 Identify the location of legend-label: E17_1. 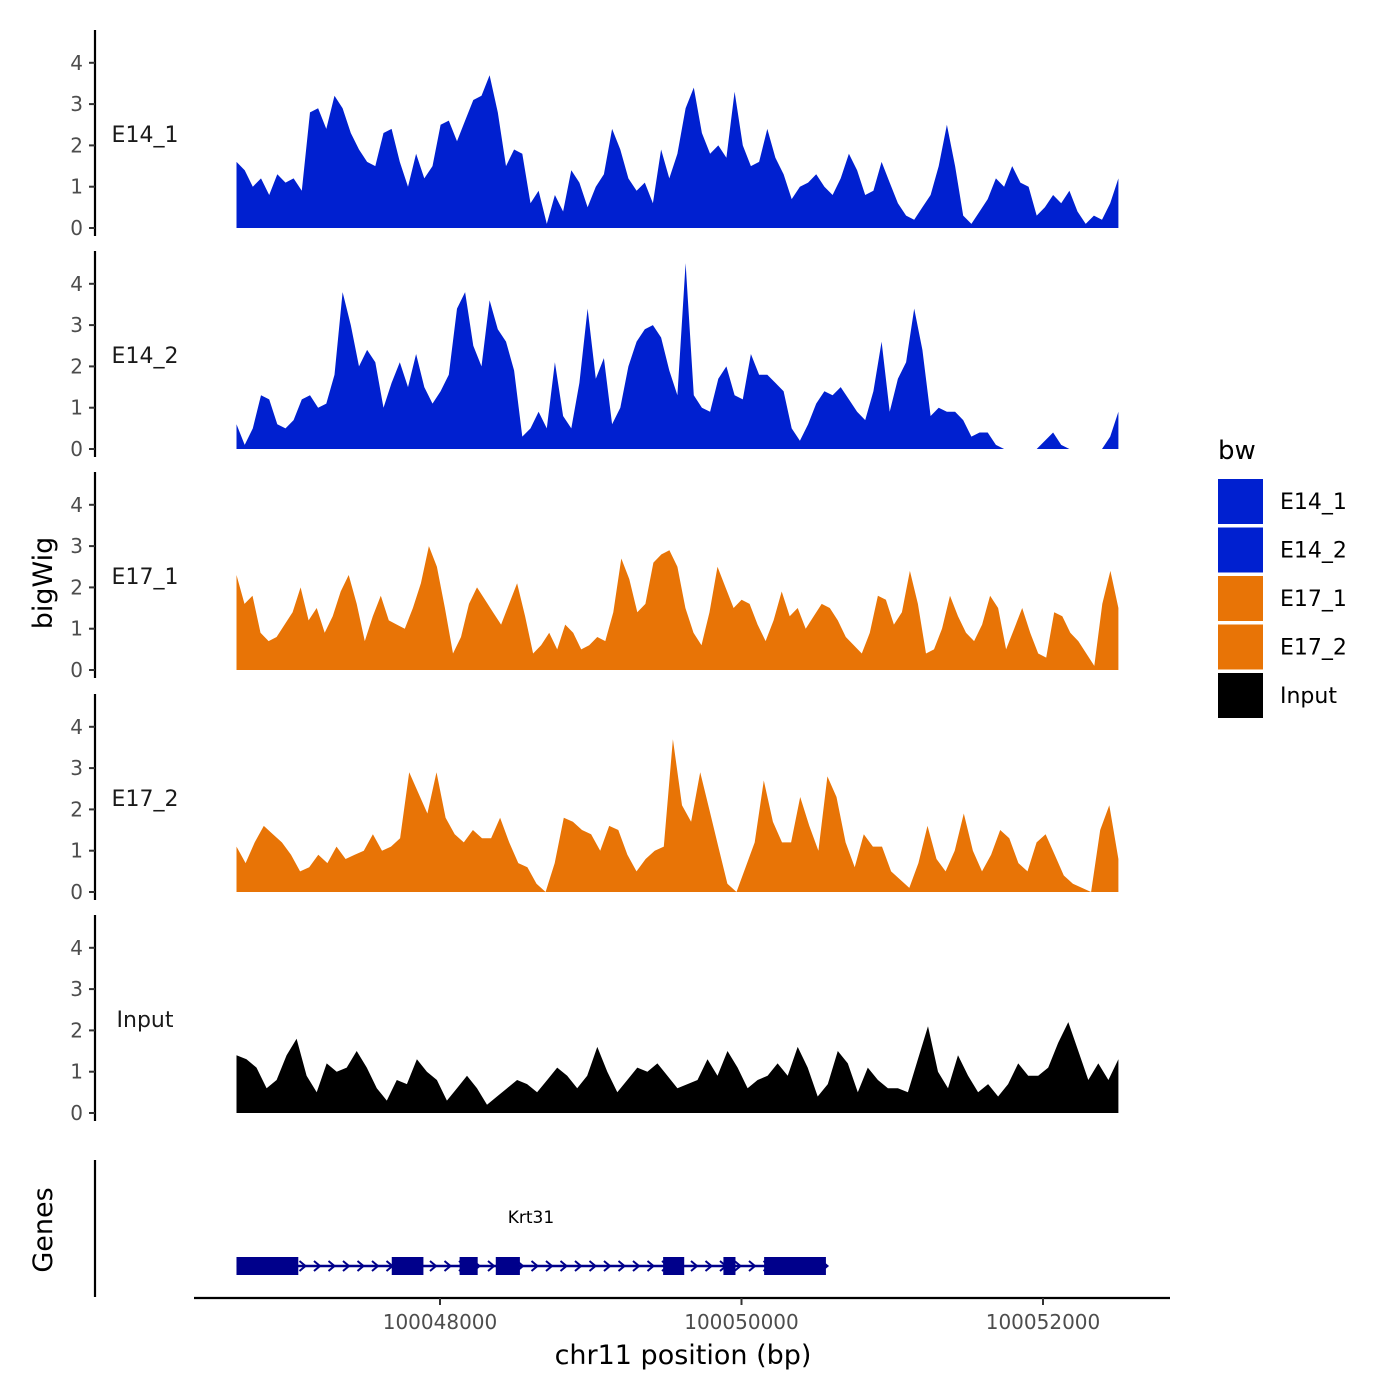
(1313, 599).